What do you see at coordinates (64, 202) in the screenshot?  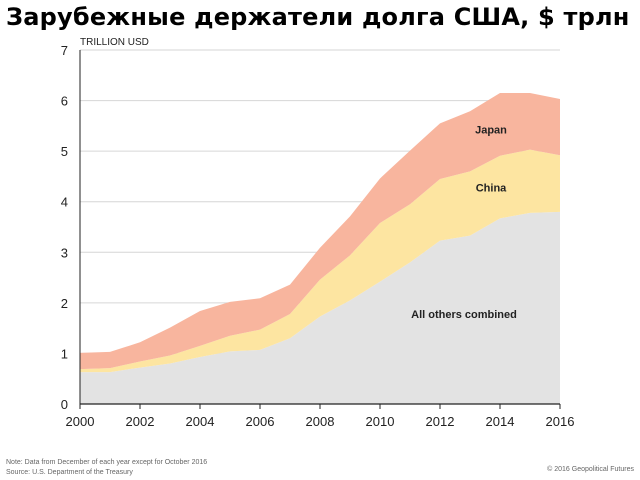 I see `y-tick-label: 4` at bounding box center [64, 202].